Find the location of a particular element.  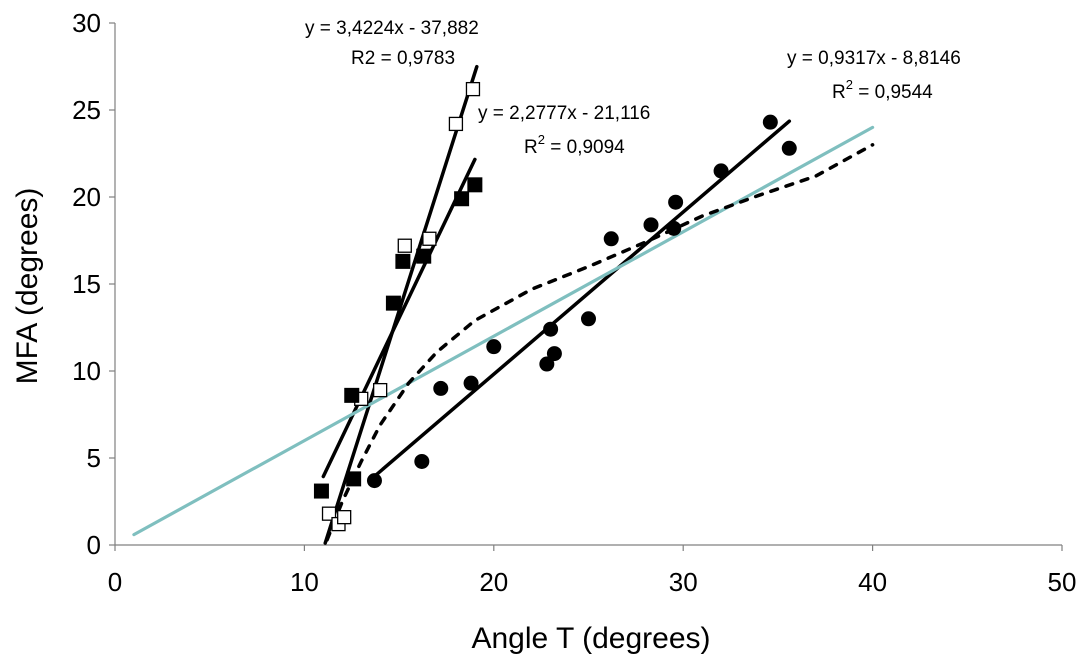

x-tick-label: 20 is located at coordinates (493, 582).